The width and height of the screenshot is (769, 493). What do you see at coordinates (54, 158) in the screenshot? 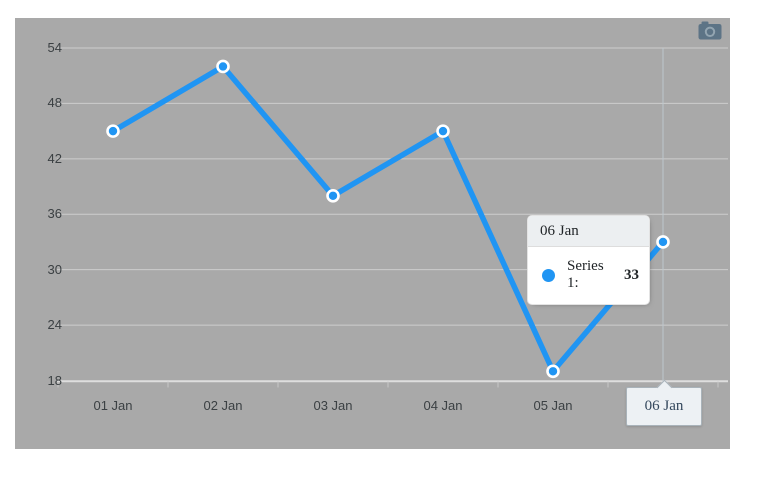
I see `y-axis-label: 42` at bounding box center [54, 158].